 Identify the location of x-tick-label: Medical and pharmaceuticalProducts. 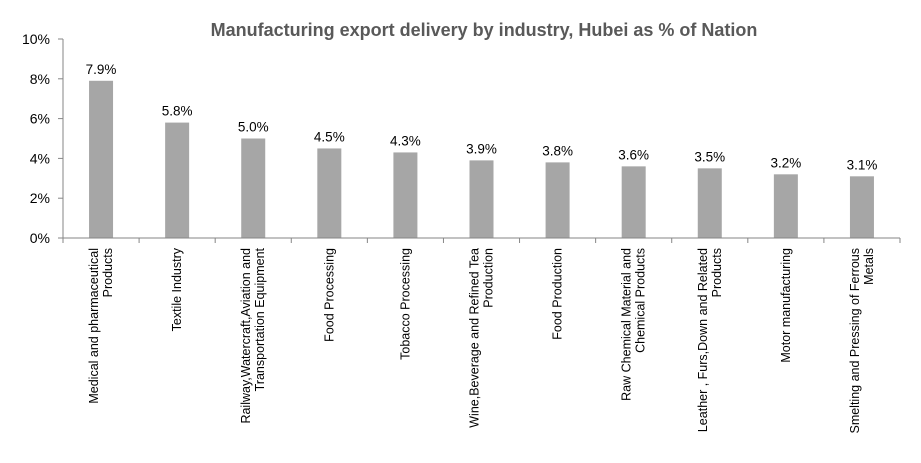
(101, 326).